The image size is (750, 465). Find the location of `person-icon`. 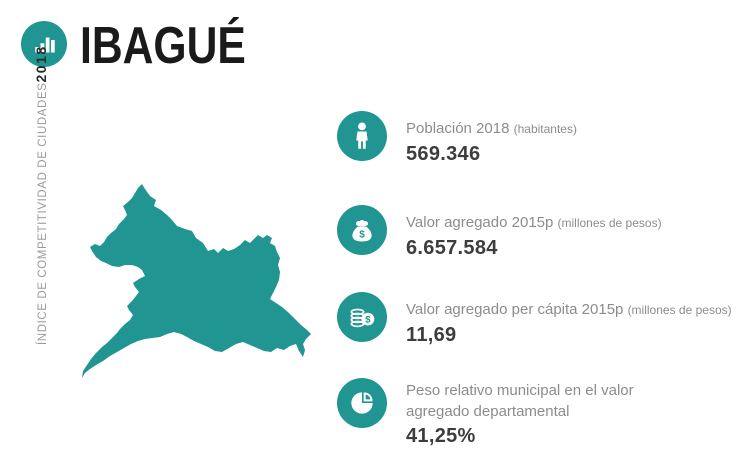

person-icon is located at coordinates (362, 136).